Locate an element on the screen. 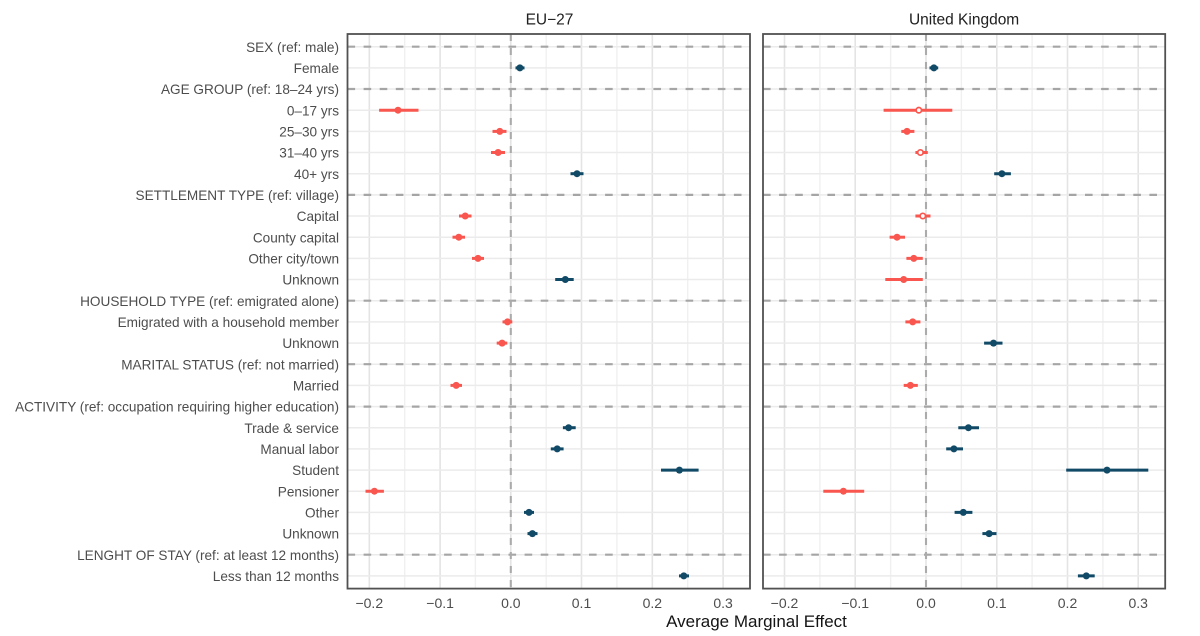 The height and width of the screenshot is (636, 1200). svg-text: Trade & service is located at coordinates (291, 428).